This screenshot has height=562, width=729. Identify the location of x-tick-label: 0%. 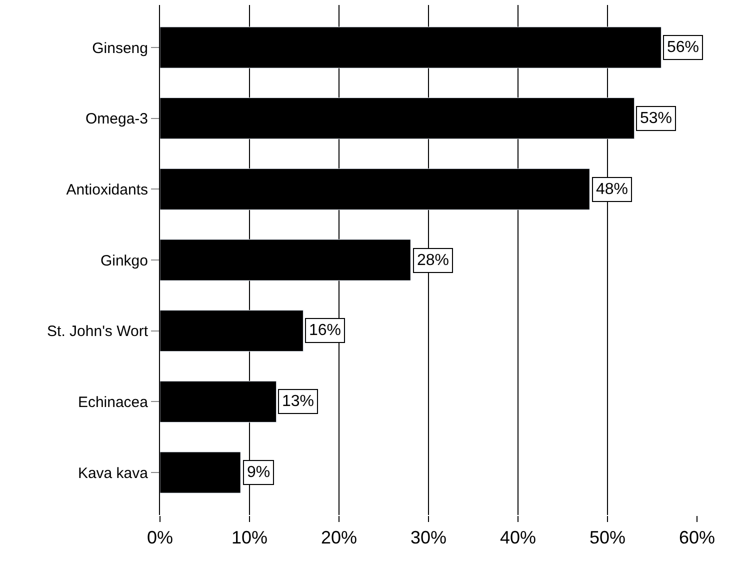
(160, 538).